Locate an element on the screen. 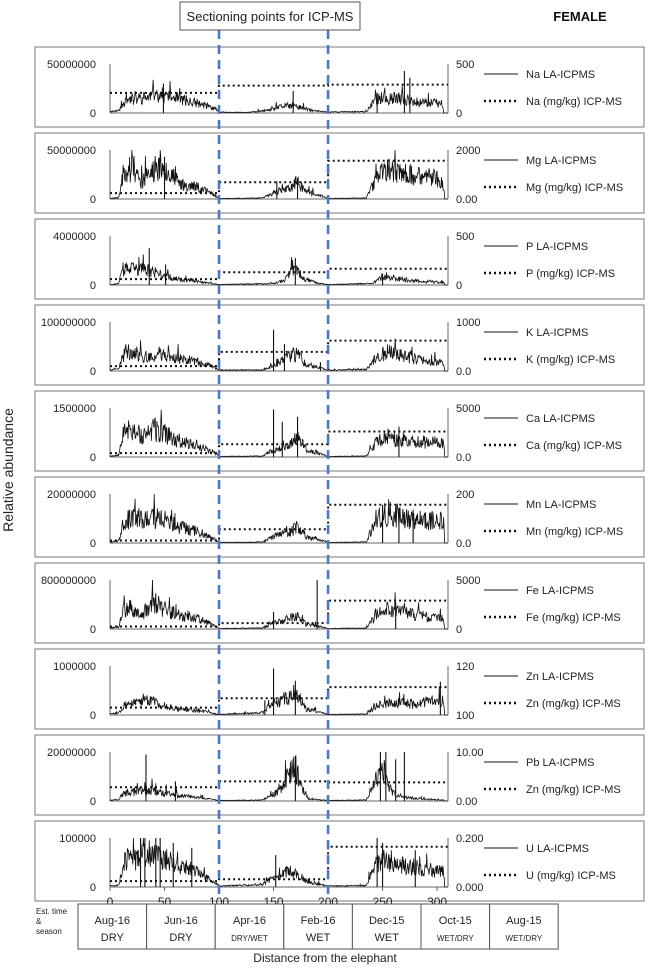 This screenshot has width=651, height=976. right-tick-top-ca: 5000 is located at coordinates (468, 409).